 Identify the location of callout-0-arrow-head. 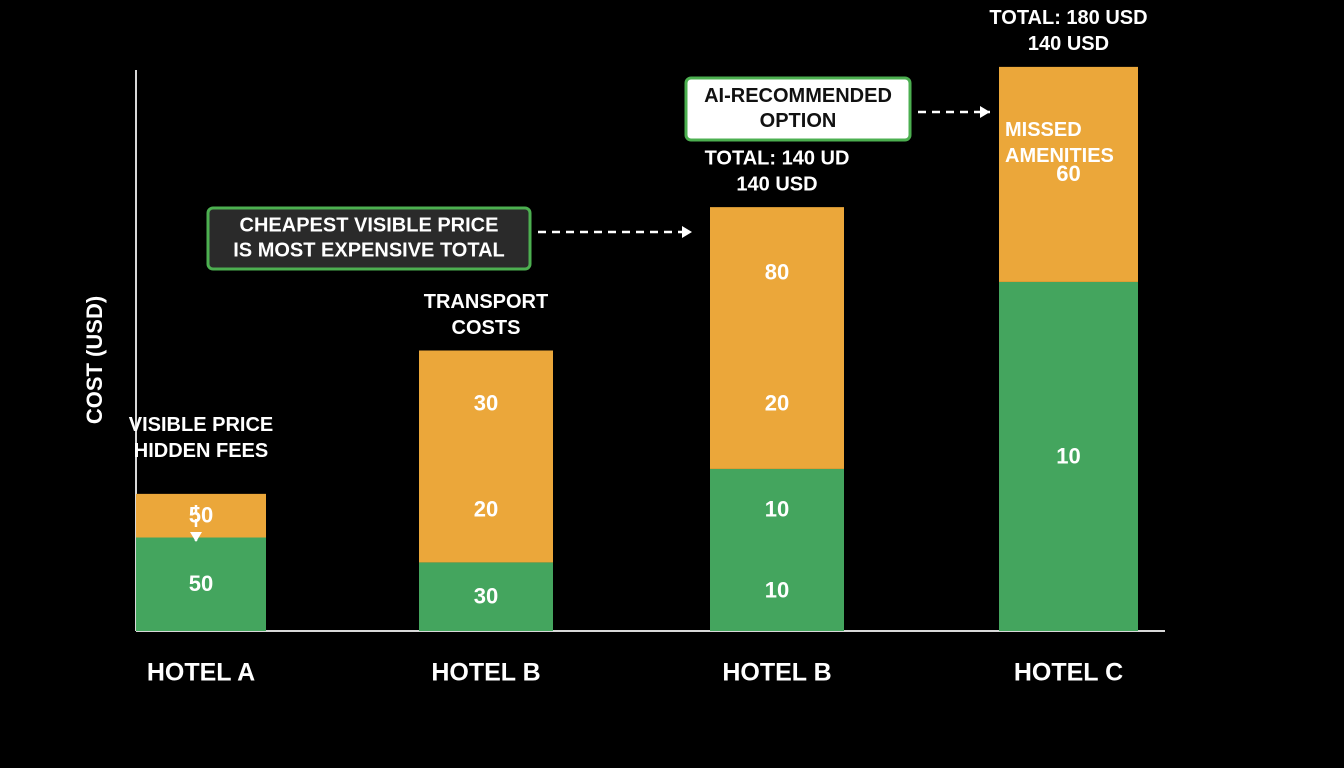
(687, 232).